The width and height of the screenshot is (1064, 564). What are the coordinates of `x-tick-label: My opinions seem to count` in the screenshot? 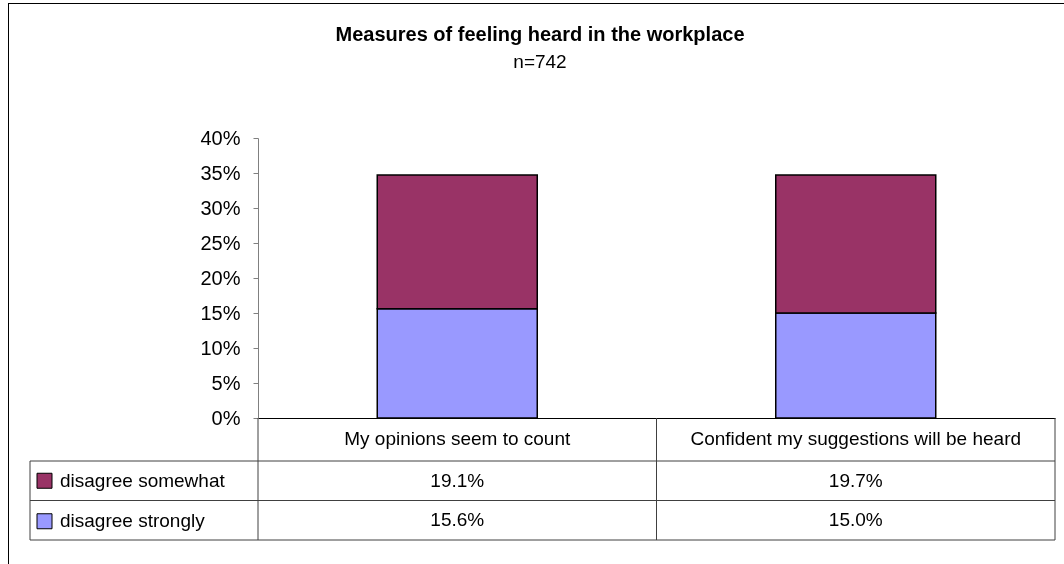 It's located at (457, 438).